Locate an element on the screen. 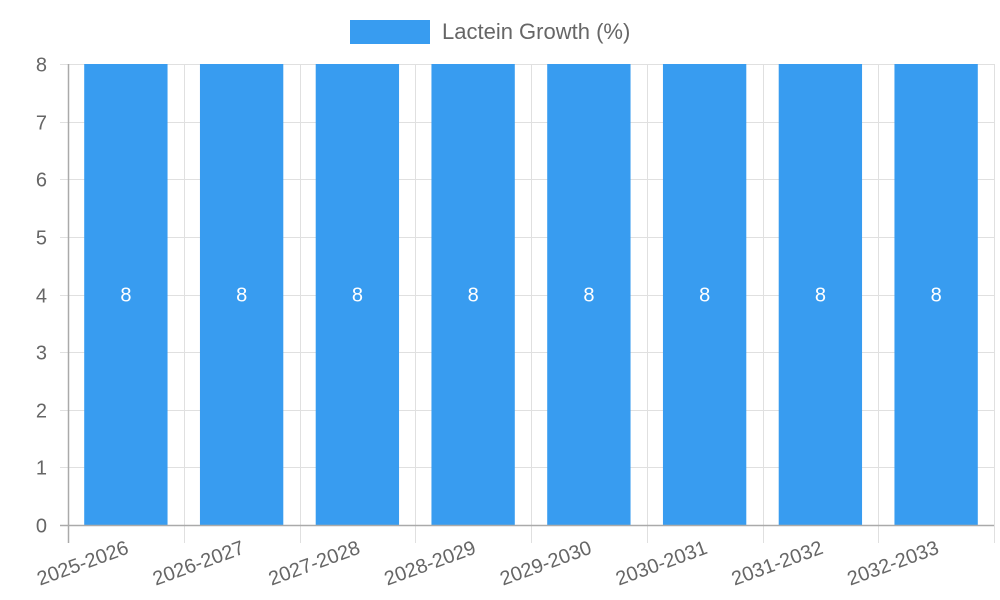 The image size is (1000, 600). x-tick-label: 2032-2033 is located at coordinates (892, 563).